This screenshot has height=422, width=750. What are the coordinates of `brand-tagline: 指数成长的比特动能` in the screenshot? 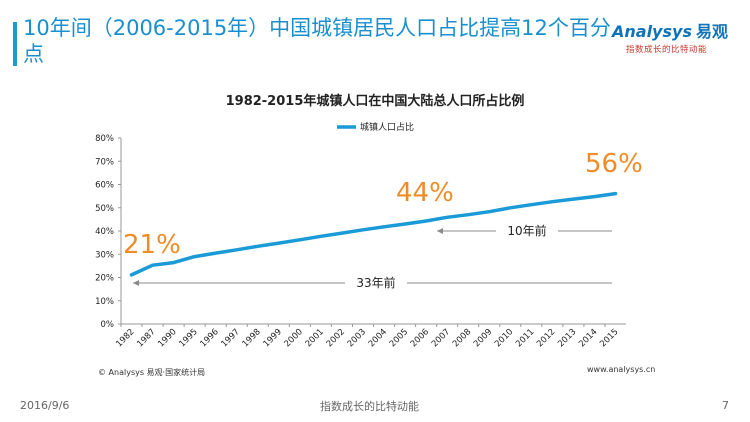 It's located at (667, 50).